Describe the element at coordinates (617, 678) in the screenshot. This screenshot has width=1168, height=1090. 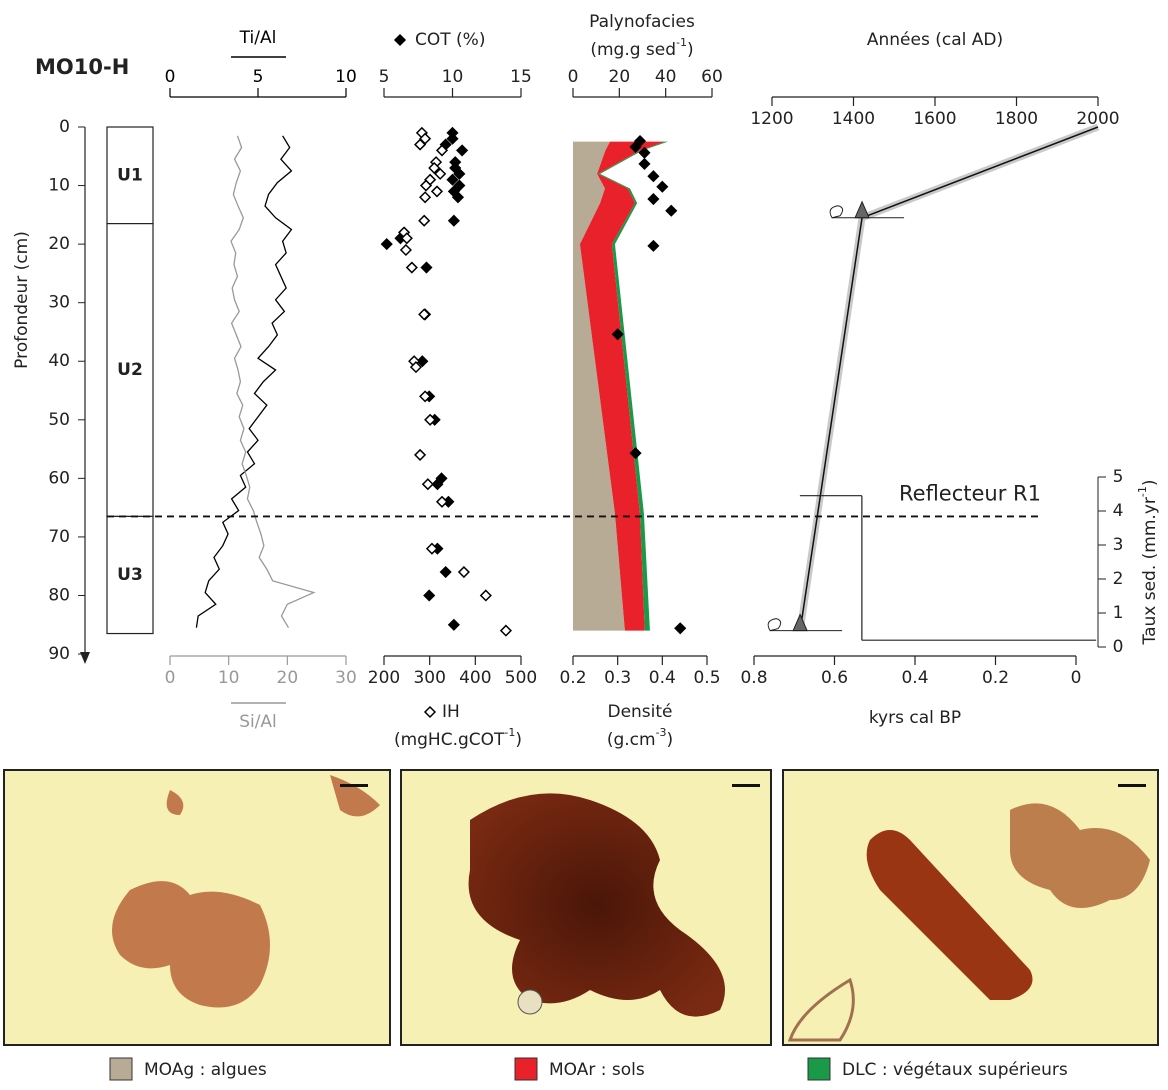
I see `tick-label: 0.3` at that location.